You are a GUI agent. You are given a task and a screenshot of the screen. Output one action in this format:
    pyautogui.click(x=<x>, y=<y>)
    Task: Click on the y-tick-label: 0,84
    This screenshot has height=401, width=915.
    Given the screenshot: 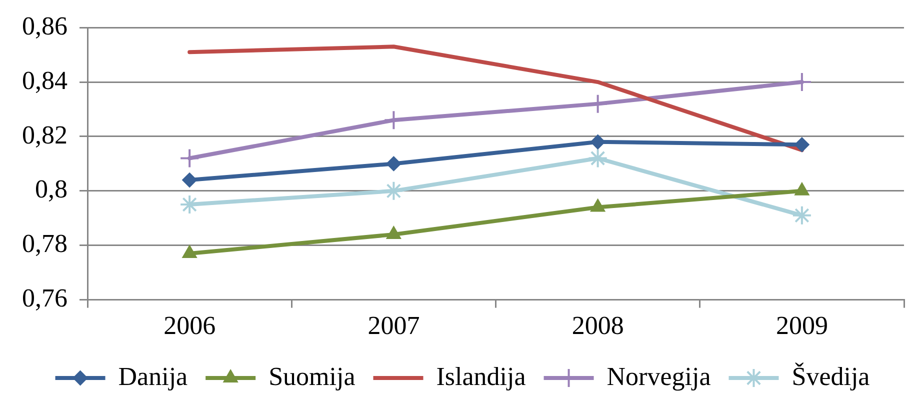 What is the action you would take?
    pyautogui.click(x=45, y=80)
    